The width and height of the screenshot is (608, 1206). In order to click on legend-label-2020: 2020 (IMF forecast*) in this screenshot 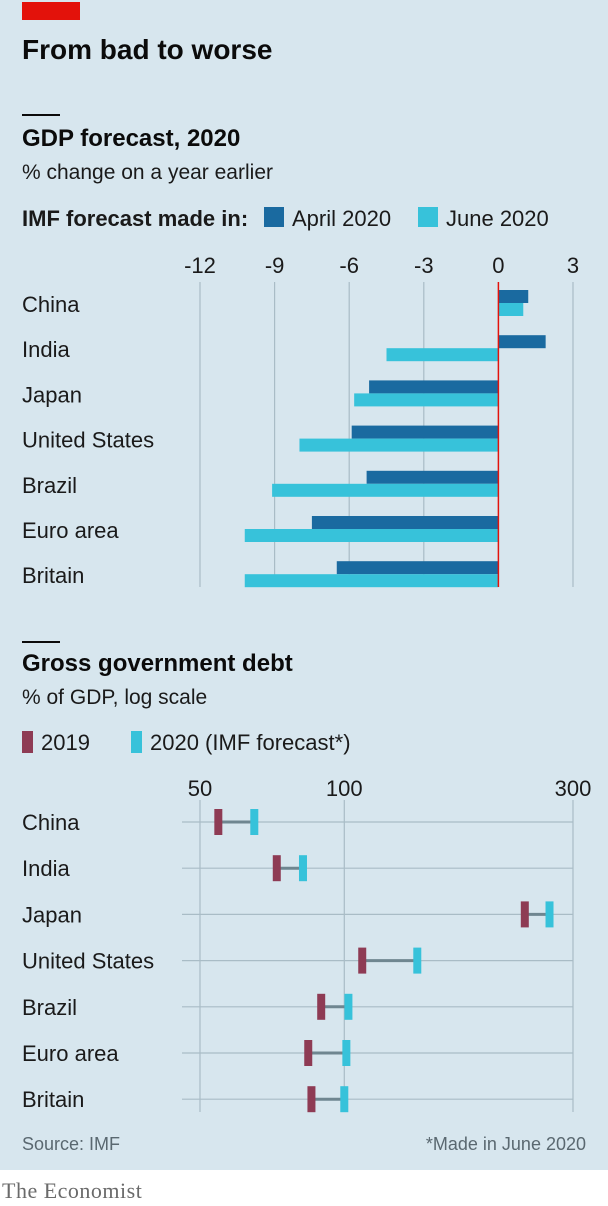, I will do `click(250, 742)`.